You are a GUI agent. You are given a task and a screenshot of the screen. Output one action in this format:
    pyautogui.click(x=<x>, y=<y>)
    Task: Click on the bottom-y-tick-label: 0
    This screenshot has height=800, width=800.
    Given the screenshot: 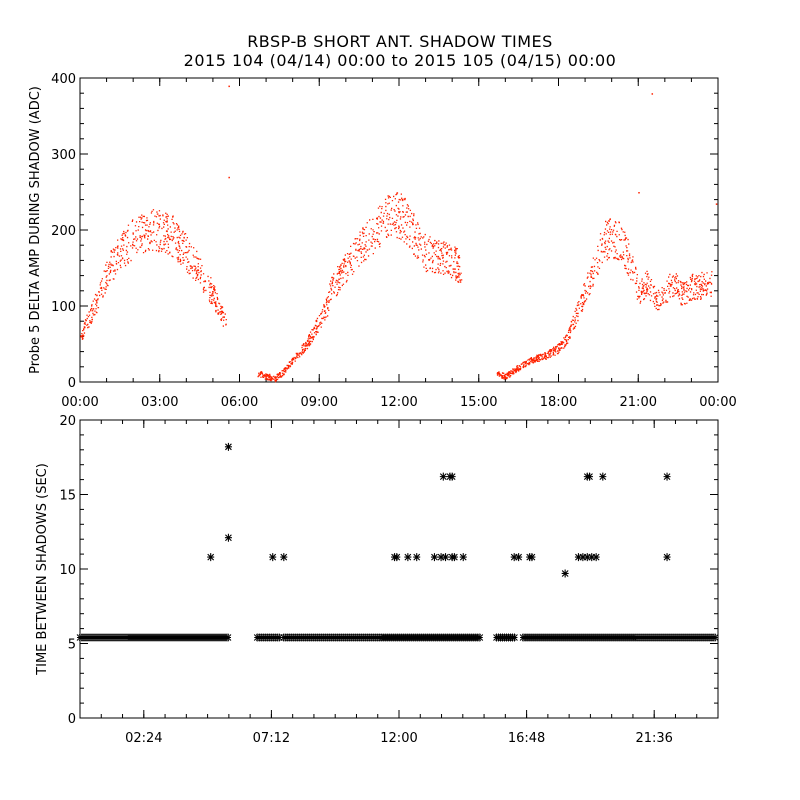 What is the action you would take?
    pyautogui.click(x=72, y=719)
    